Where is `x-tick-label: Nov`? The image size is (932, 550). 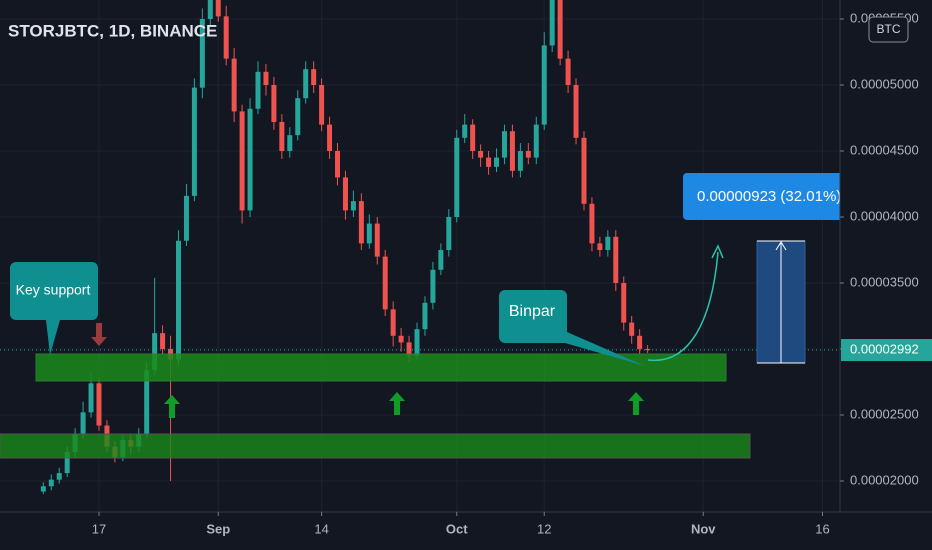
x-tick-label: Nov is located at coordinates (703, 528).